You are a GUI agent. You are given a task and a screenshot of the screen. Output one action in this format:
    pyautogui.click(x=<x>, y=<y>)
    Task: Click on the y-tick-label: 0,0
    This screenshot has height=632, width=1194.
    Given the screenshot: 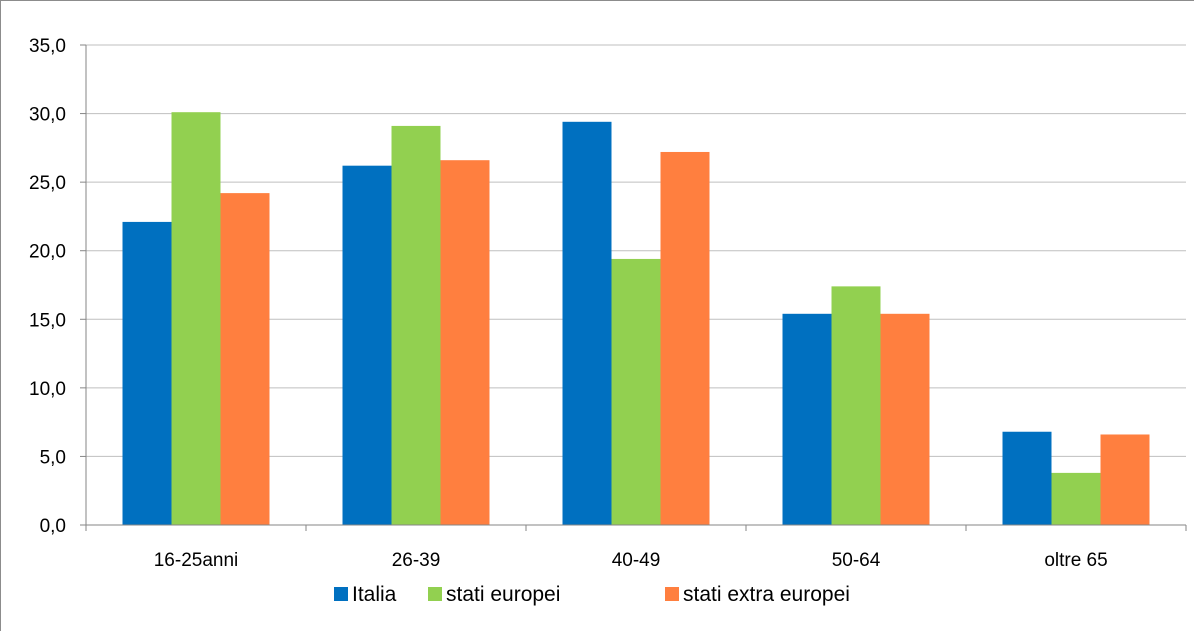 What is the action you would take?
    pyautogui.click(x=53, y=526)
    